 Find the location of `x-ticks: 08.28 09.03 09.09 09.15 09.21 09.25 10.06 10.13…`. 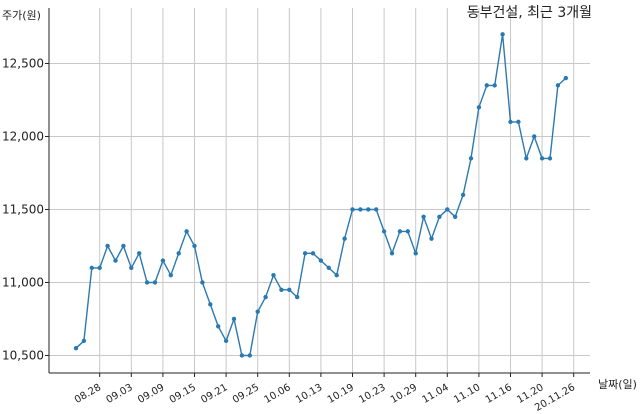

x-ticks: 08.28 09.03 09.09 09.15 09.21 09.25 10.06 10.13… is located at coordinates (325, 393).